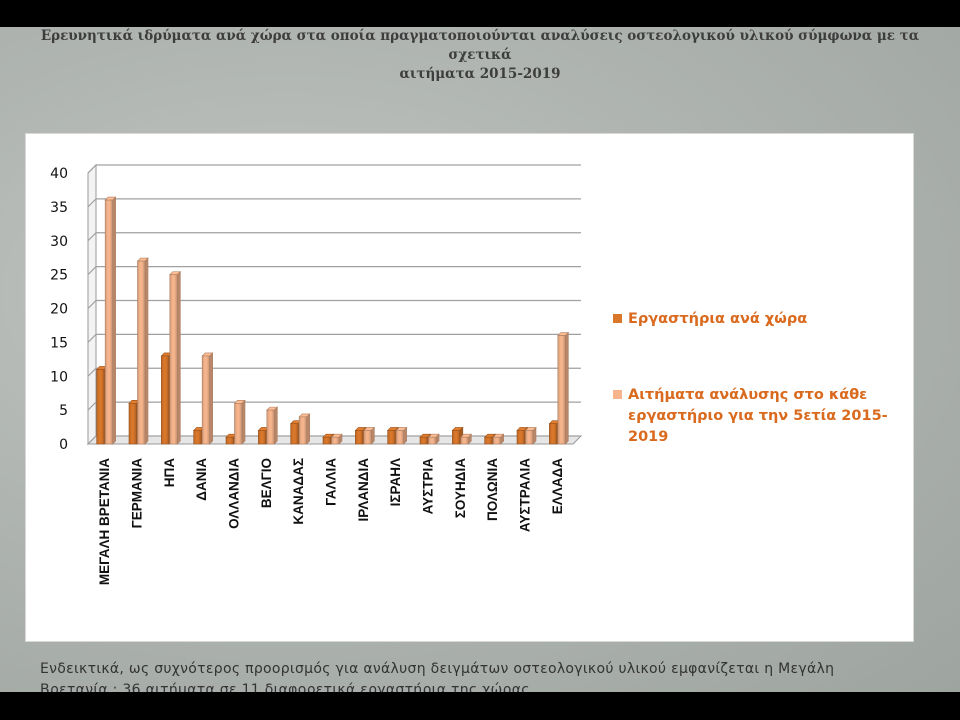 The height and width of the screenshot is (720, 960). I want to click on legend-label: Εργαστήρια ανά χώρα, so click(717, 319).